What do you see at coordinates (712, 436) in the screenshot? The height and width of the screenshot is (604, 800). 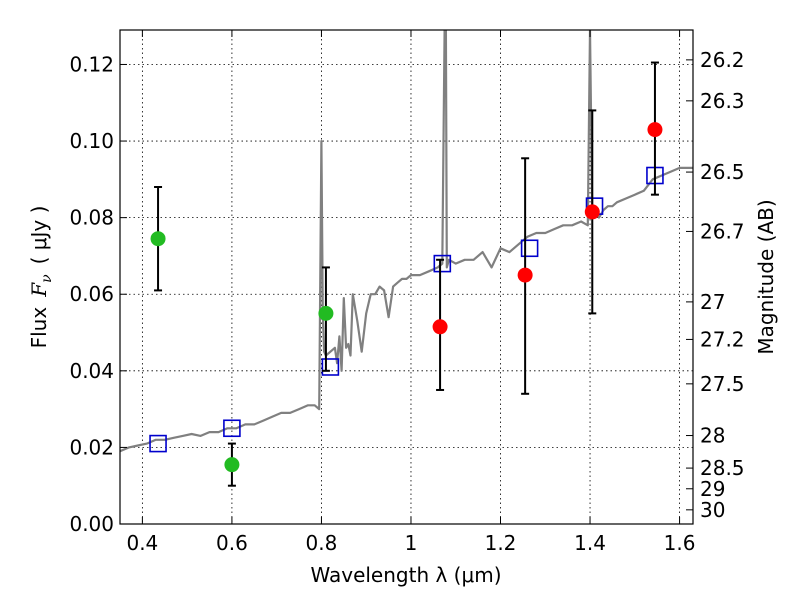 I see `right-tick-label: 28` at bounding box center [712, 436].